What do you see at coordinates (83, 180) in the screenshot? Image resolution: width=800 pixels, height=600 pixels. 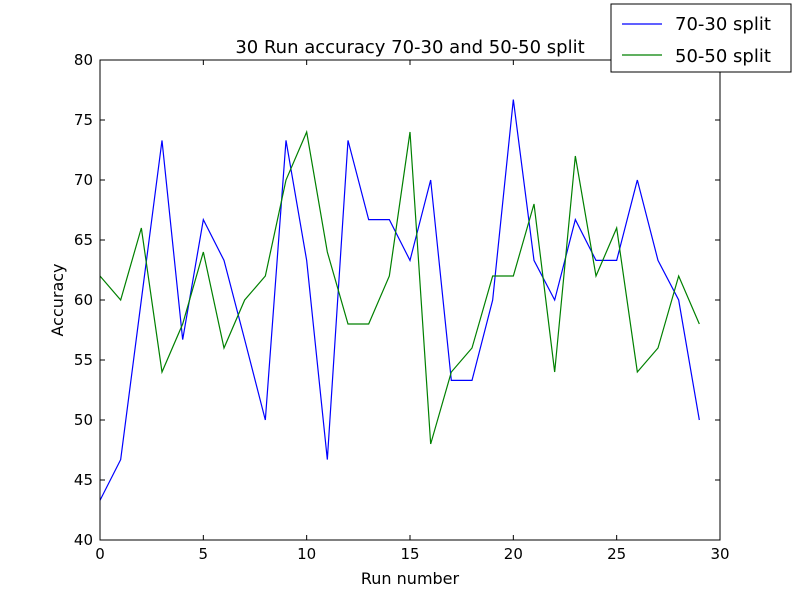 I see `y-tick-label: 70` at bounding box center [83, 180].